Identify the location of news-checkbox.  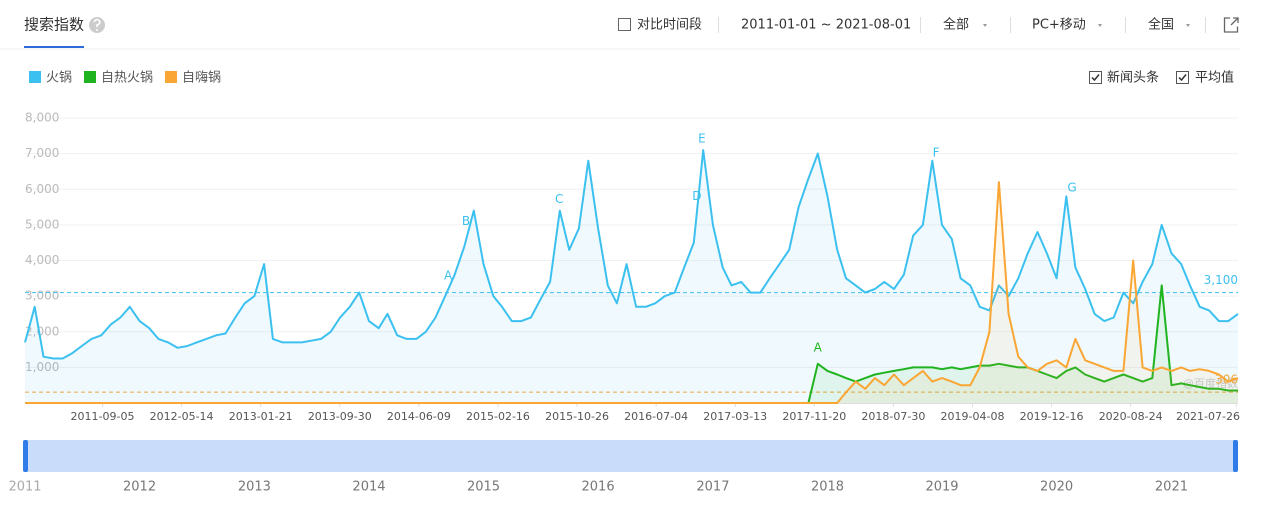
(1095, 77).